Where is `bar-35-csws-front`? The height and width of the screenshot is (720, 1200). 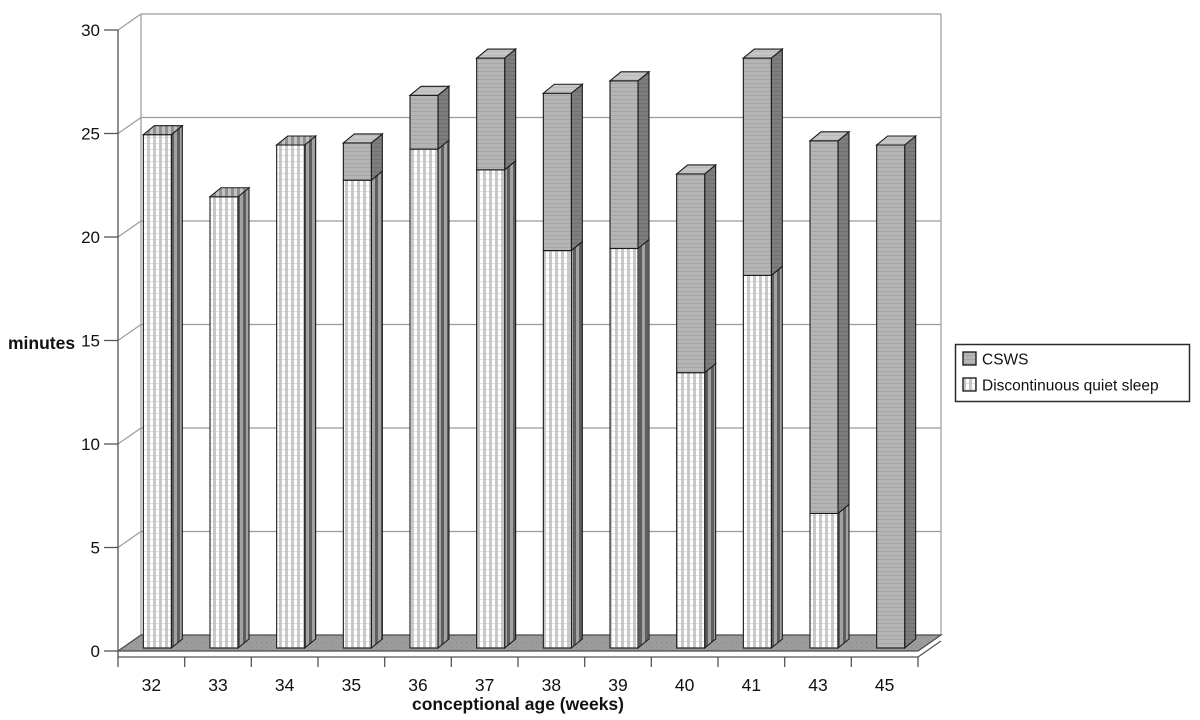
bar-35-csws-front is located at coordinates (357, 161).